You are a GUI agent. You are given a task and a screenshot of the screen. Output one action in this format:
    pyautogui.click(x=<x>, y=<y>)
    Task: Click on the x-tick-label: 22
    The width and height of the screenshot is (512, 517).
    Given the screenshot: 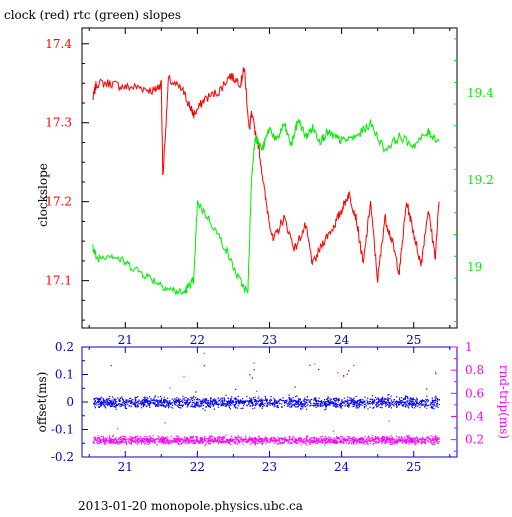 What is the action you would take?
    pyautogui.click(x=197, y=340)
    